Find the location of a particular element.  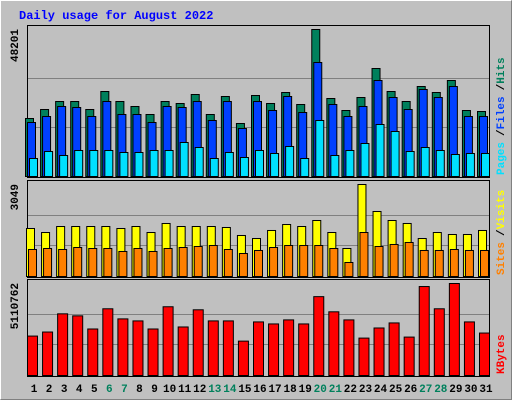

x-tick-label: 24 is located at coordinates (381, 390).